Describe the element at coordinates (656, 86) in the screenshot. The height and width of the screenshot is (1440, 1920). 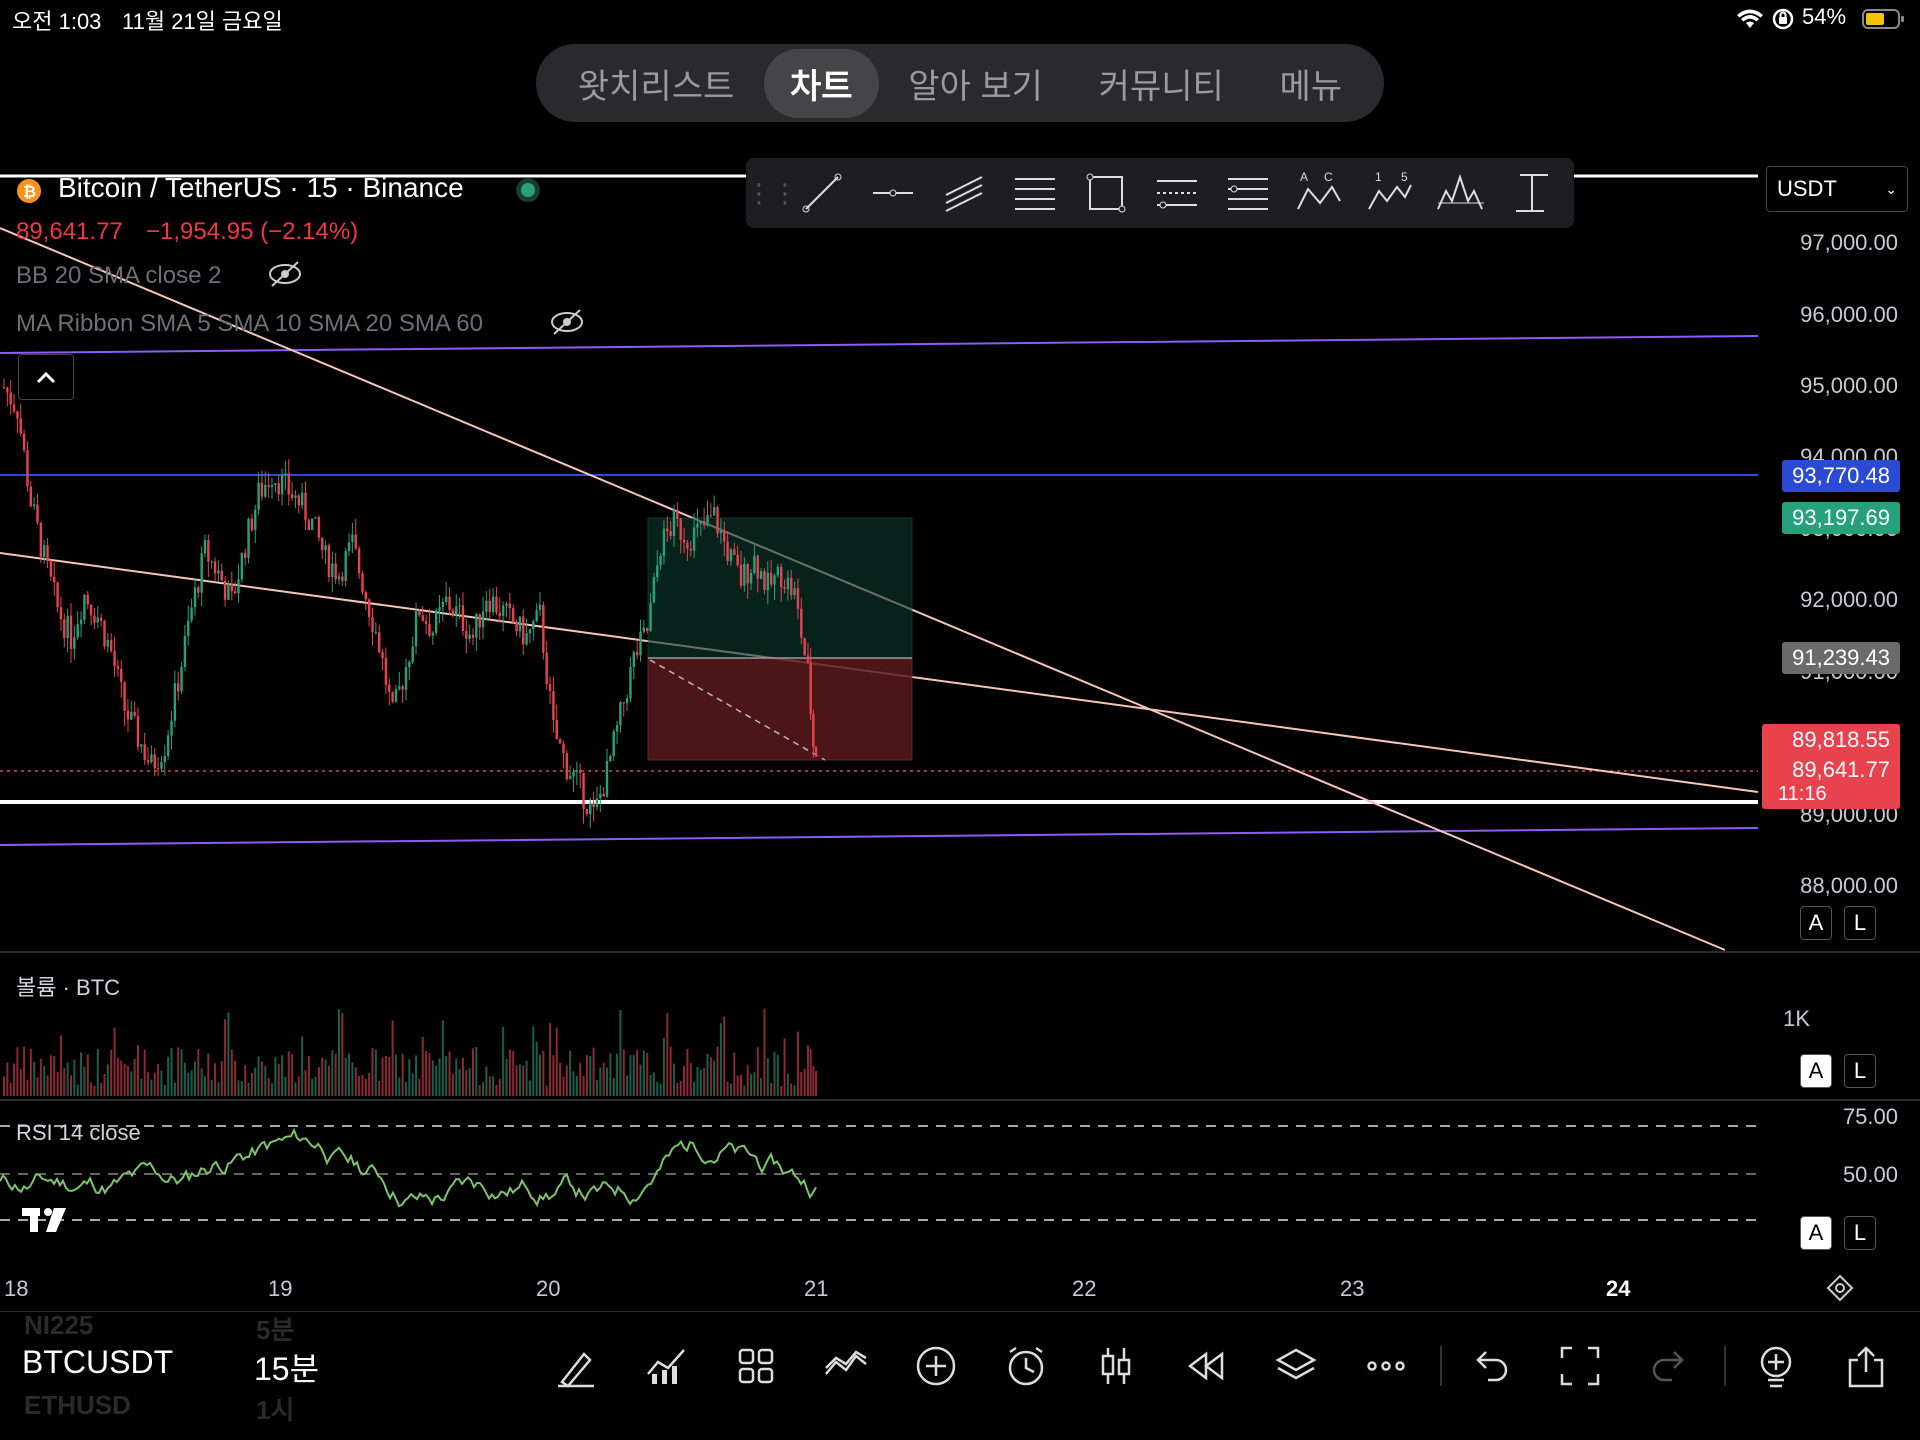
I see `tab-watchlist: 왓치리스트` at that location.